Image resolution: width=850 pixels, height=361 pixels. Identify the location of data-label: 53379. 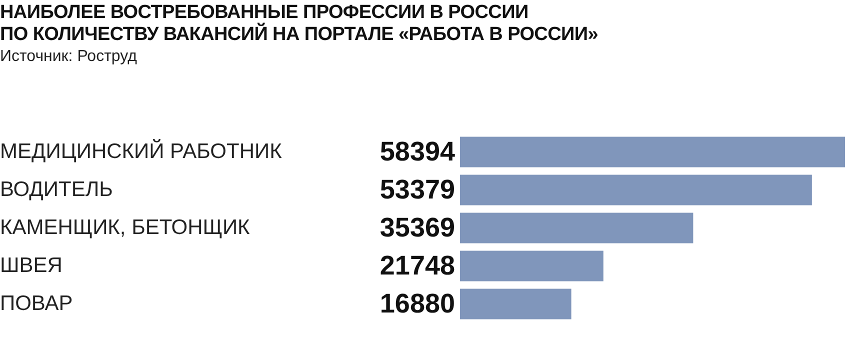
(417, 189).